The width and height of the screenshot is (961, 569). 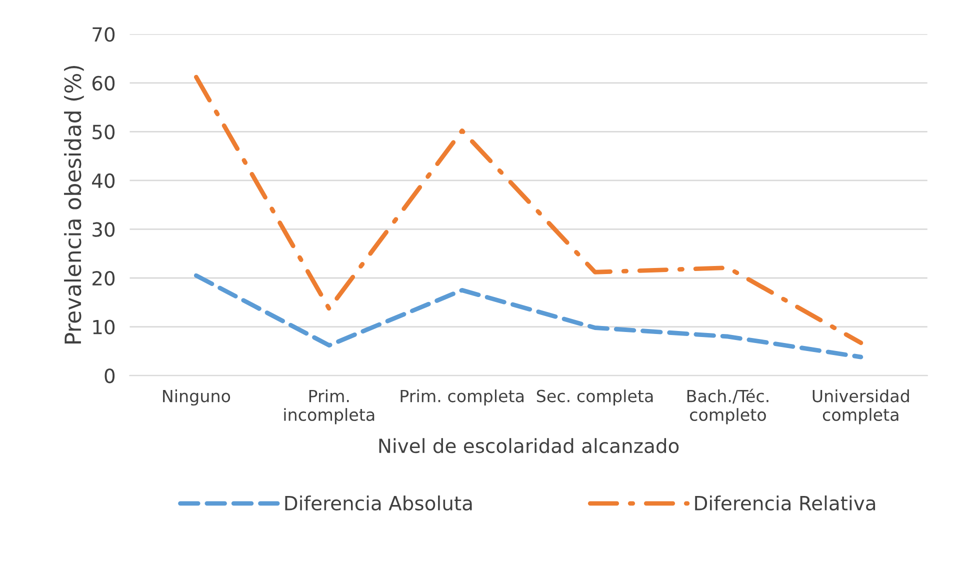 What do you see at coordinates (727, 406) in the screenshot?
I see `x-tick-label: Bach./Téc. completo` at bounding box center [727, 406].